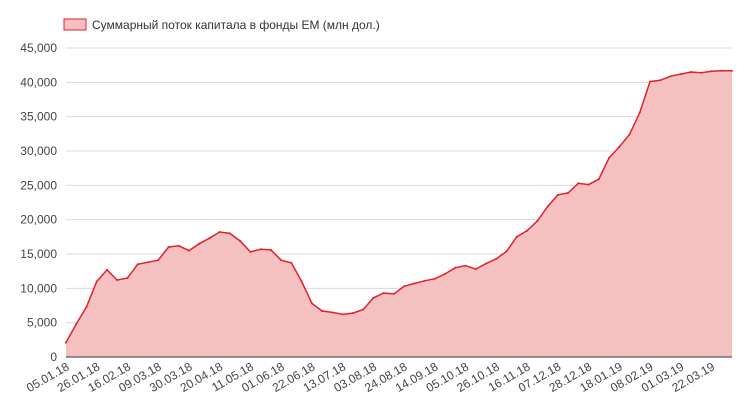  I want to click on y-tick-label: 40,000, so click(38, 82).